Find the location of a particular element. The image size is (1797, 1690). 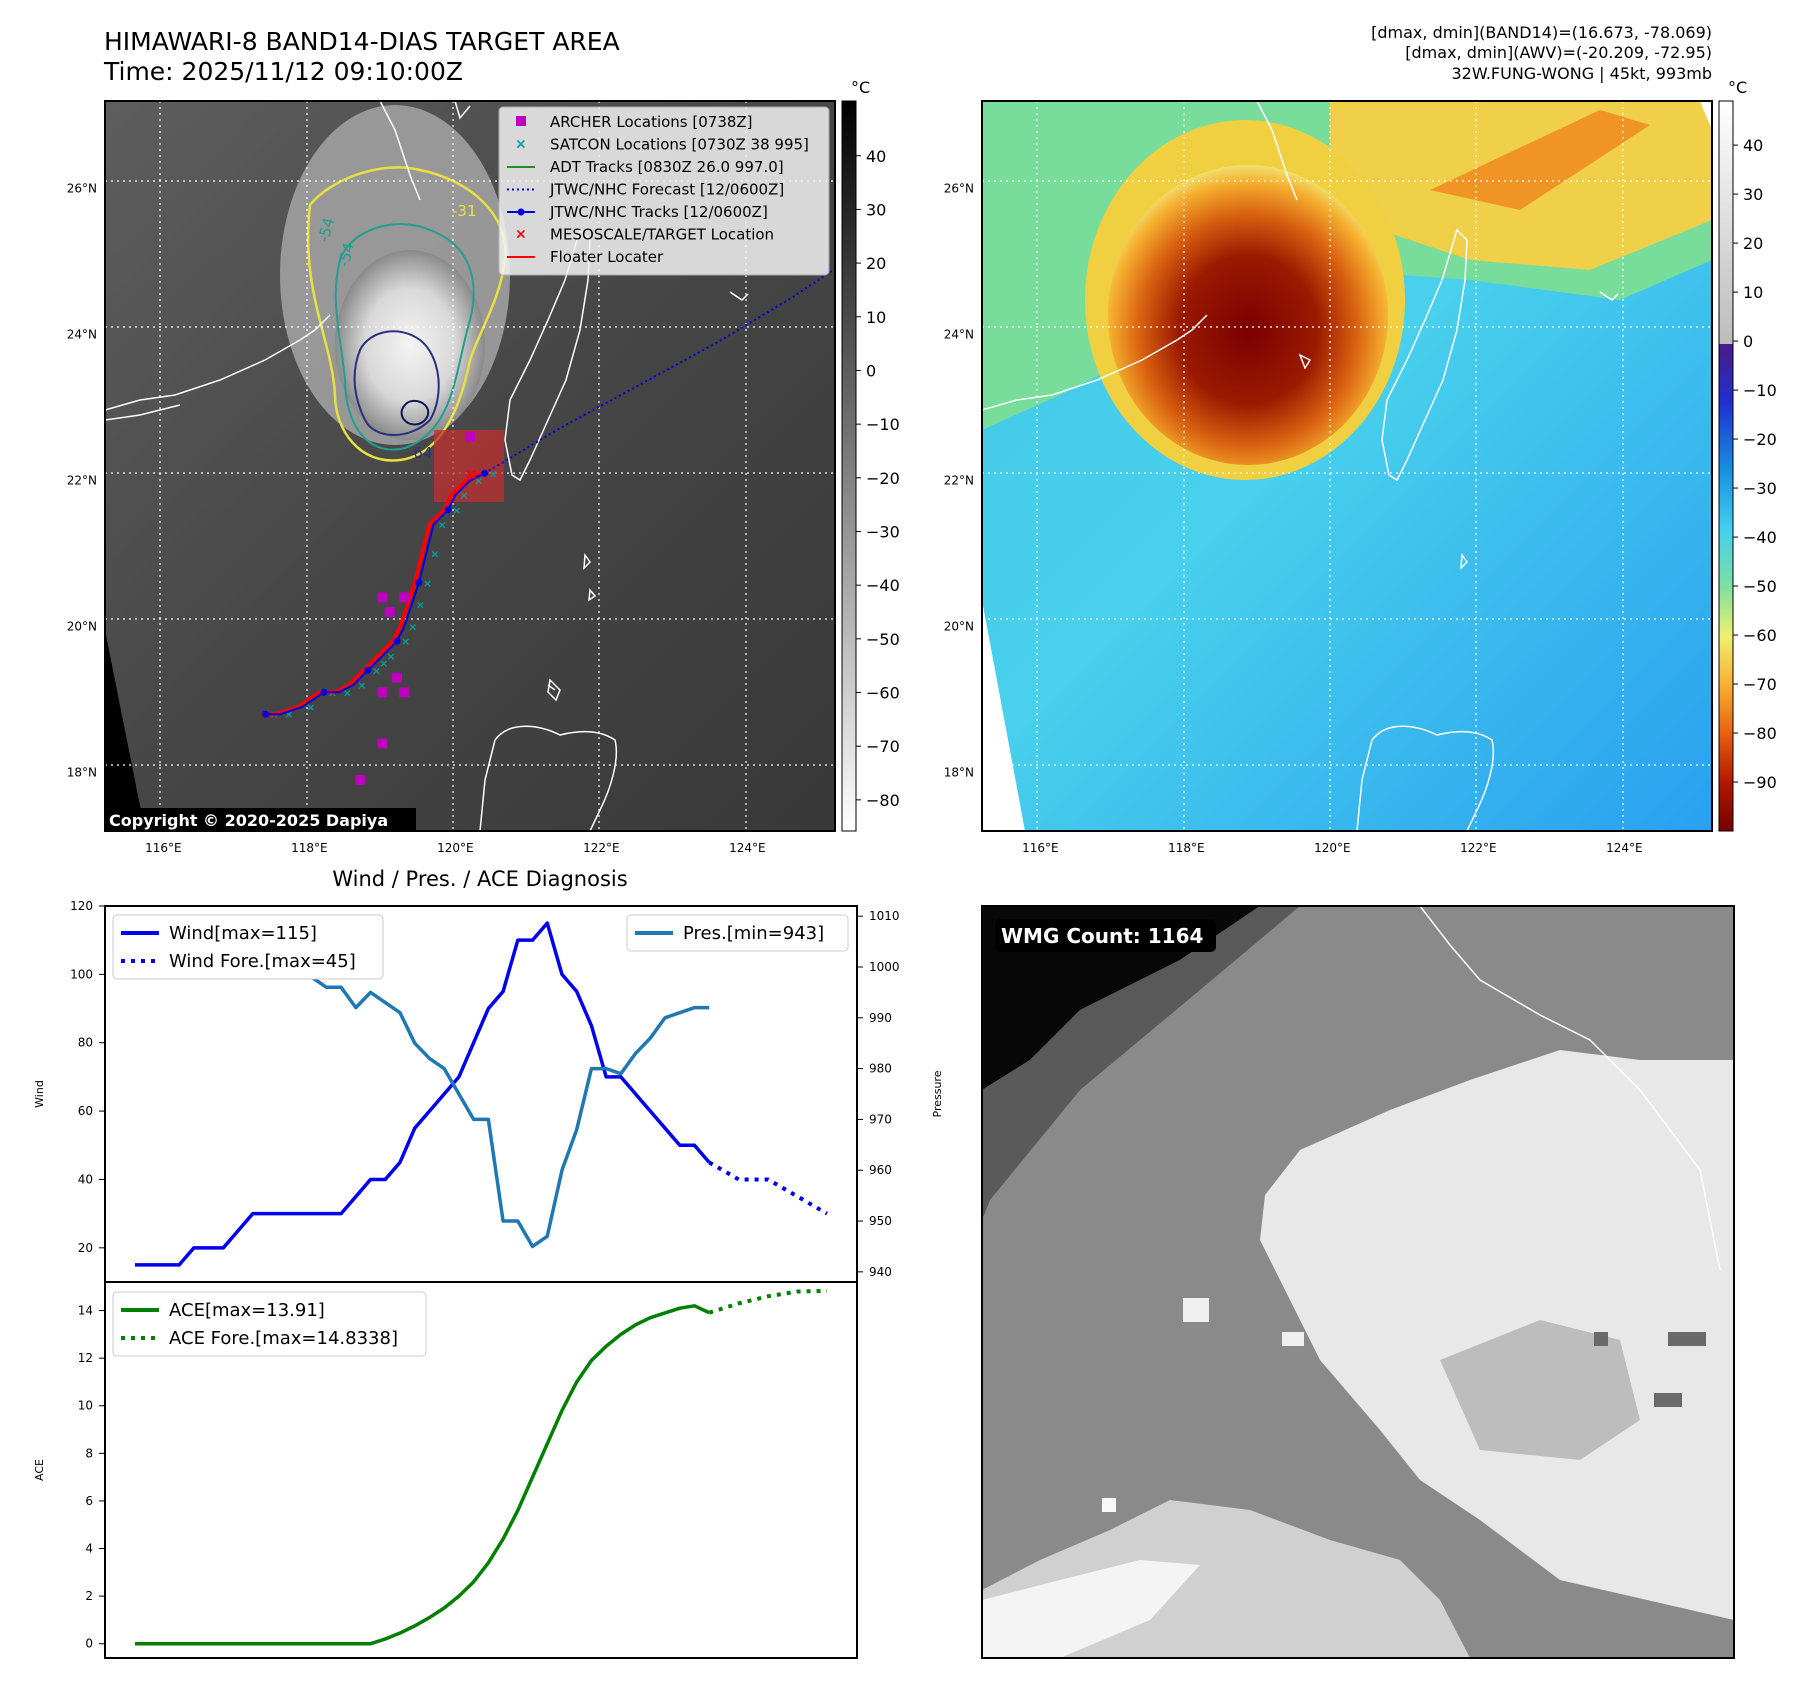

wmg-label-box is located at coordinates (1105, 935).